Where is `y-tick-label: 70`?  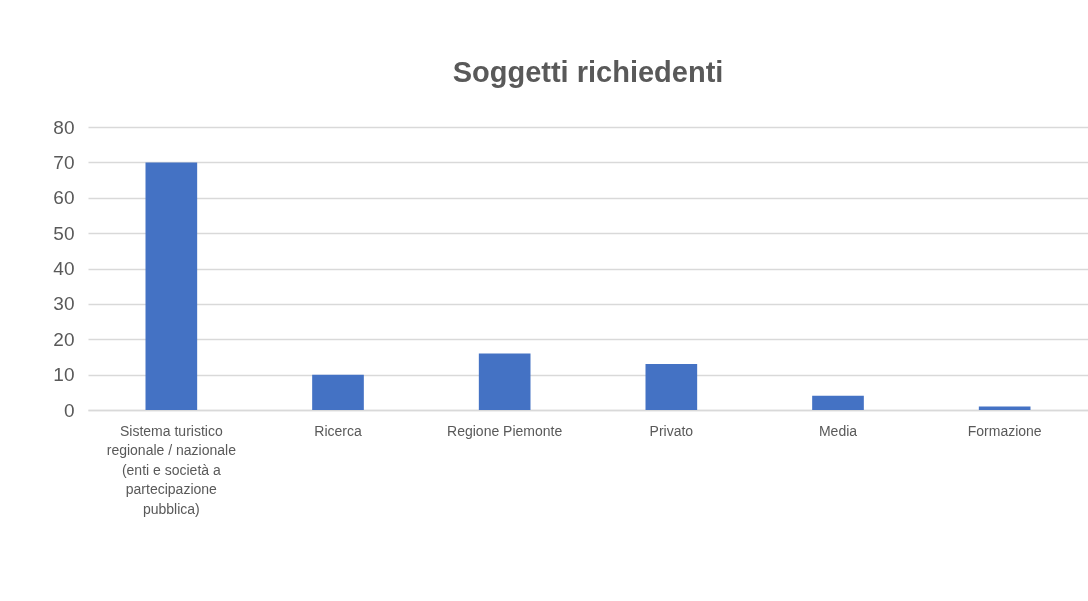 y-tick-label: 70 is located at coordinates (64, 162).